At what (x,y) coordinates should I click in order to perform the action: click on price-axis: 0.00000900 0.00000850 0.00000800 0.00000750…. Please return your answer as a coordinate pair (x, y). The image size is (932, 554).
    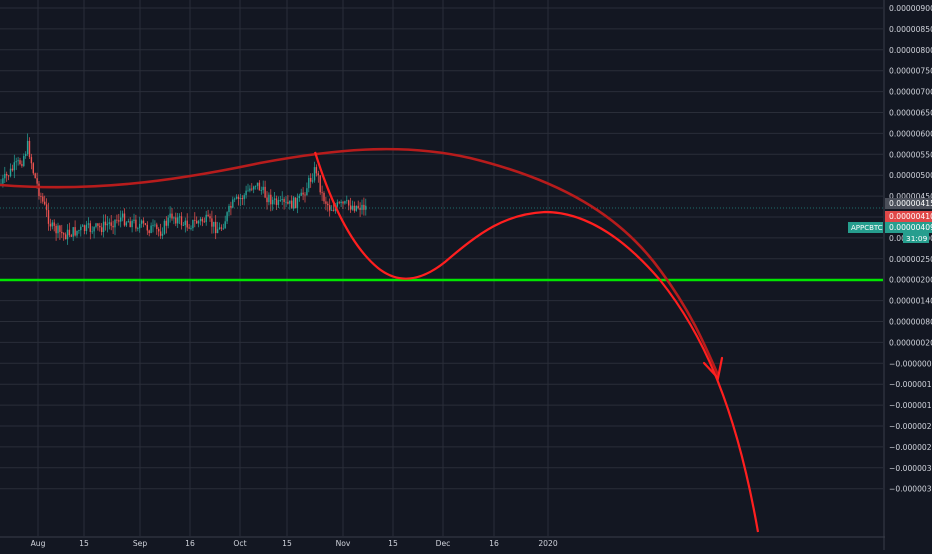
    Looking at the image, I should click on (910, 249).